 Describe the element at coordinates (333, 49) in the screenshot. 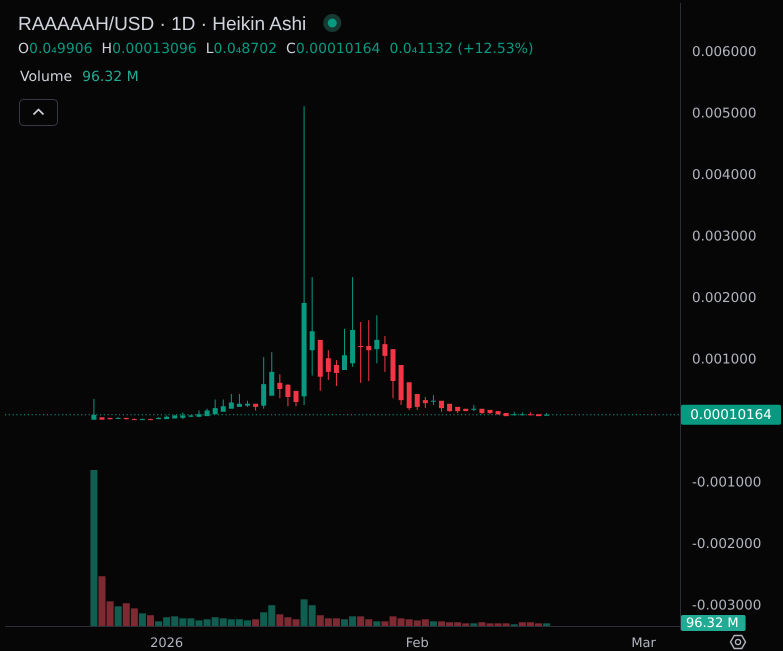

I see `annotation: C0.00010164` at that location.